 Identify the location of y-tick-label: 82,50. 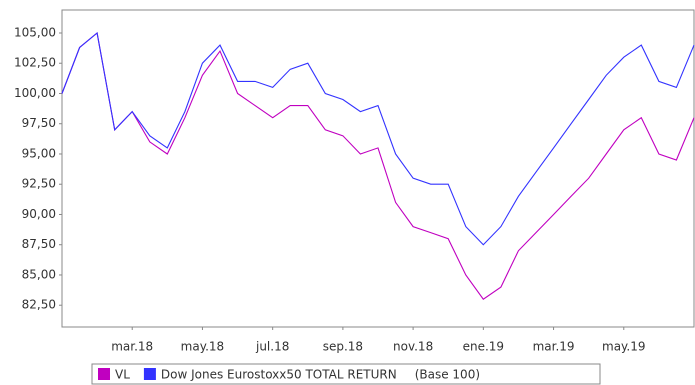
(39, 305).